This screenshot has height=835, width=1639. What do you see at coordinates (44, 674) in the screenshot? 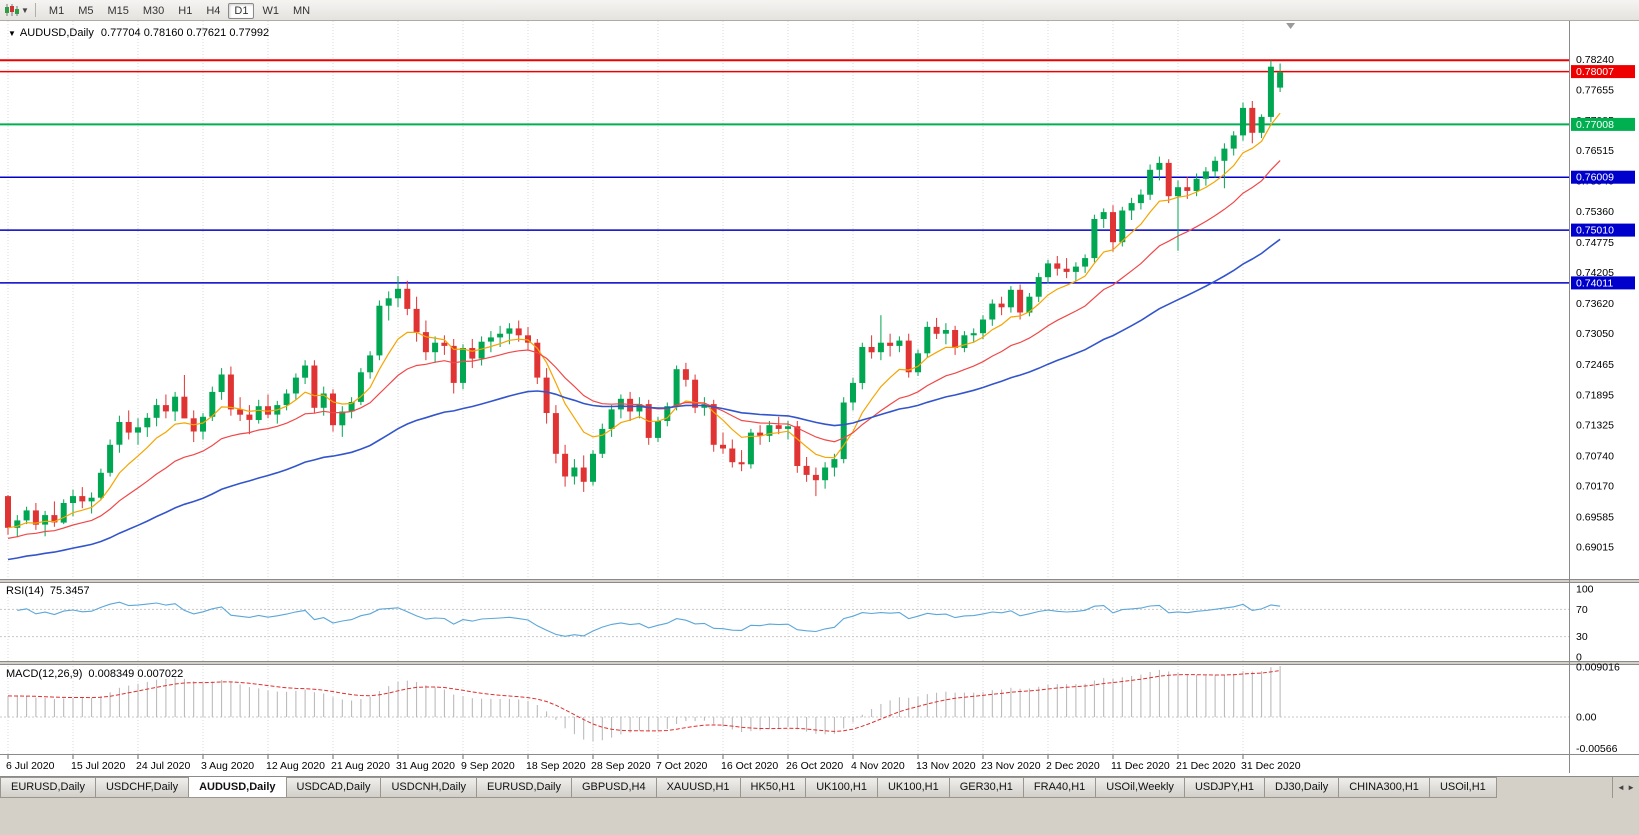
I see `macd-name: MACD(12,26,9)` at bounding box center [44, 674].